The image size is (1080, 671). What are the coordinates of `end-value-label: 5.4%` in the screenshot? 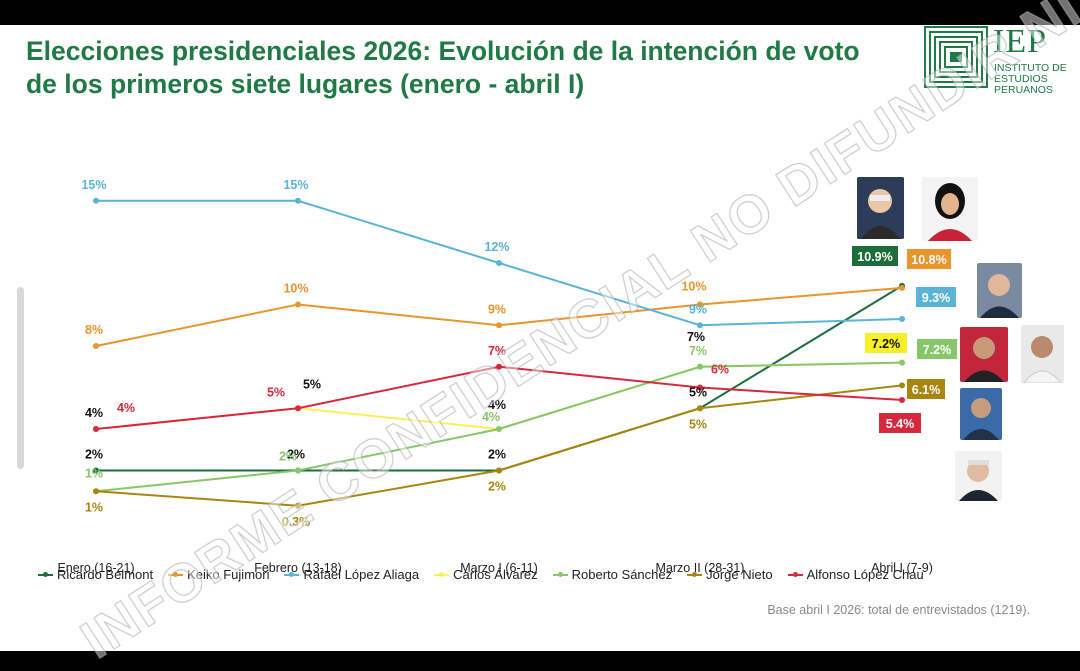 It's located at (900, 424).